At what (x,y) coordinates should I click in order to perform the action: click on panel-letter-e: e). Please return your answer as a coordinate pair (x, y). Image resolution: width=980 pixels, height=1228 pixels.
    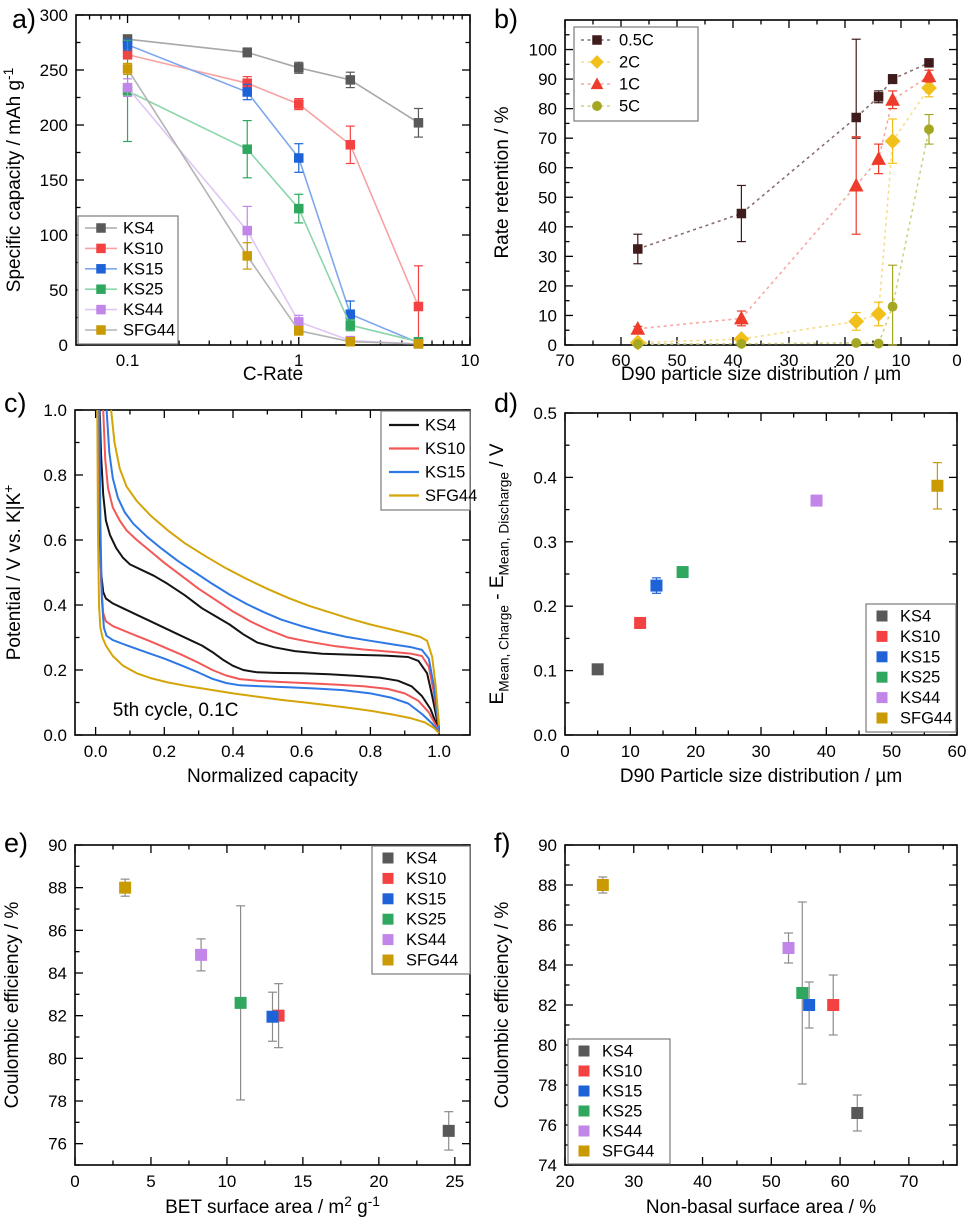
    Looking at the image, I should click on (16, 843).